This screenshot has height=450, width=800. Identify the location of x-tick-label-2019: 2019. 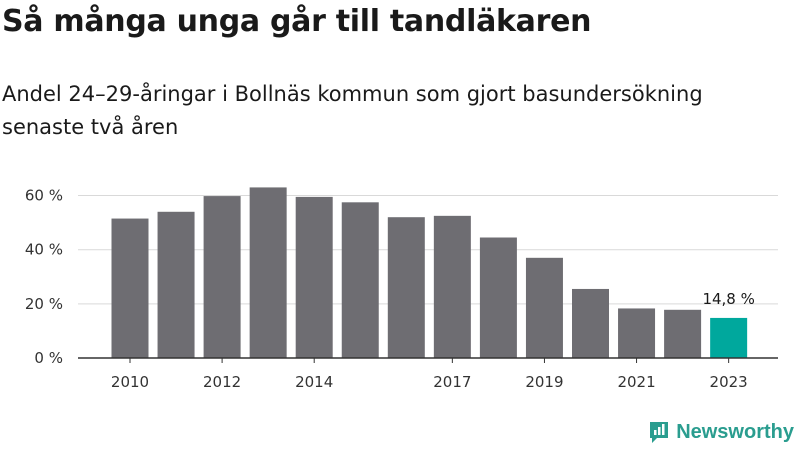
(544, 382).